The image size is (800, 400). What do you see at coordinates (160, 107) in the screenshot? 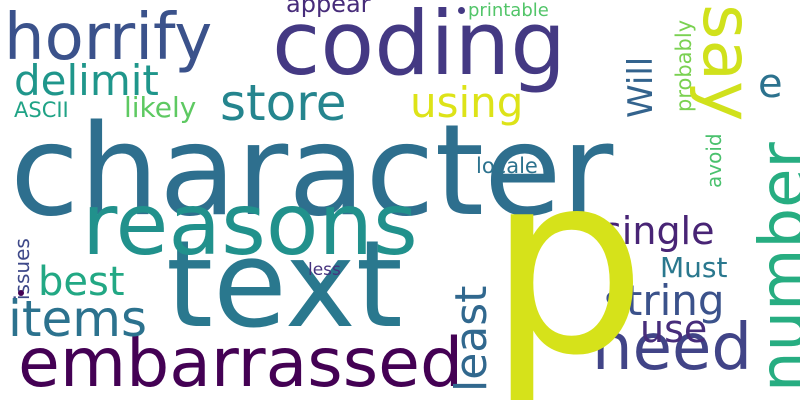
I see `word-likely: likely` at bounding box center [160, 107].